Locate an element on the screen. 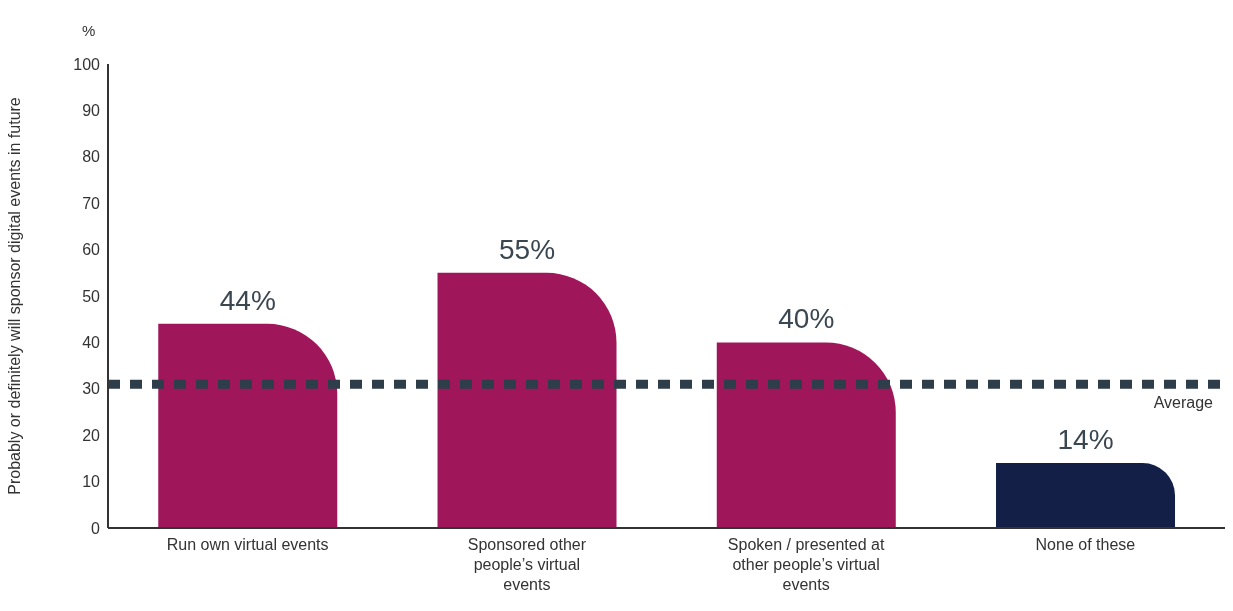 The image size is (1233, 611). x-tick-label: Sponsored other people’s virtual events is located at coordinates (527, 564).